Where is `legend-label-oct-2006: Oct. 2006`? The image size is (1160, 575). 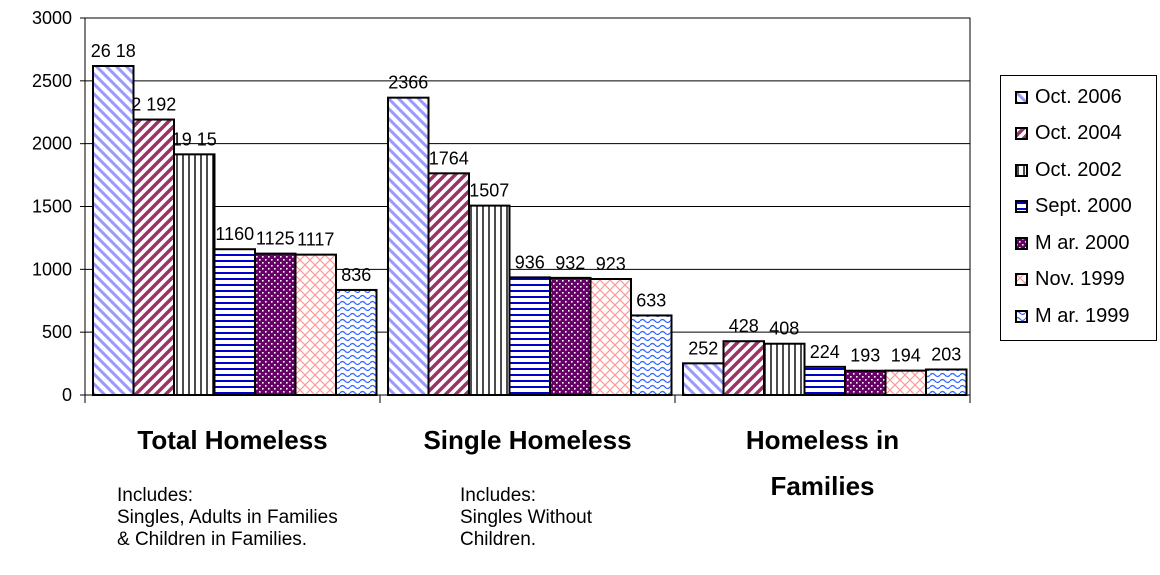
legend-label-oct-2006: Oct. 2006 is located at coordinates (1078, 96).